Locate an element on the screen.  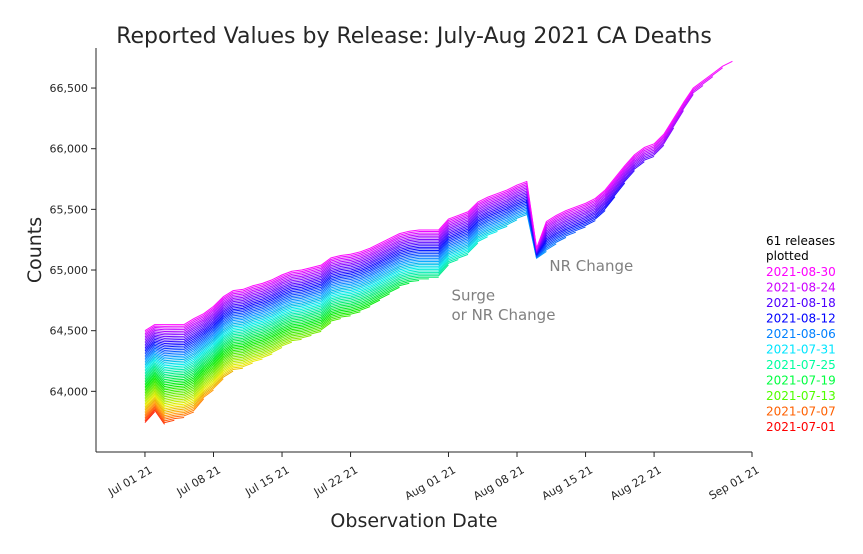
annotation-text: or NR Change is located at coordinates (503, 315).